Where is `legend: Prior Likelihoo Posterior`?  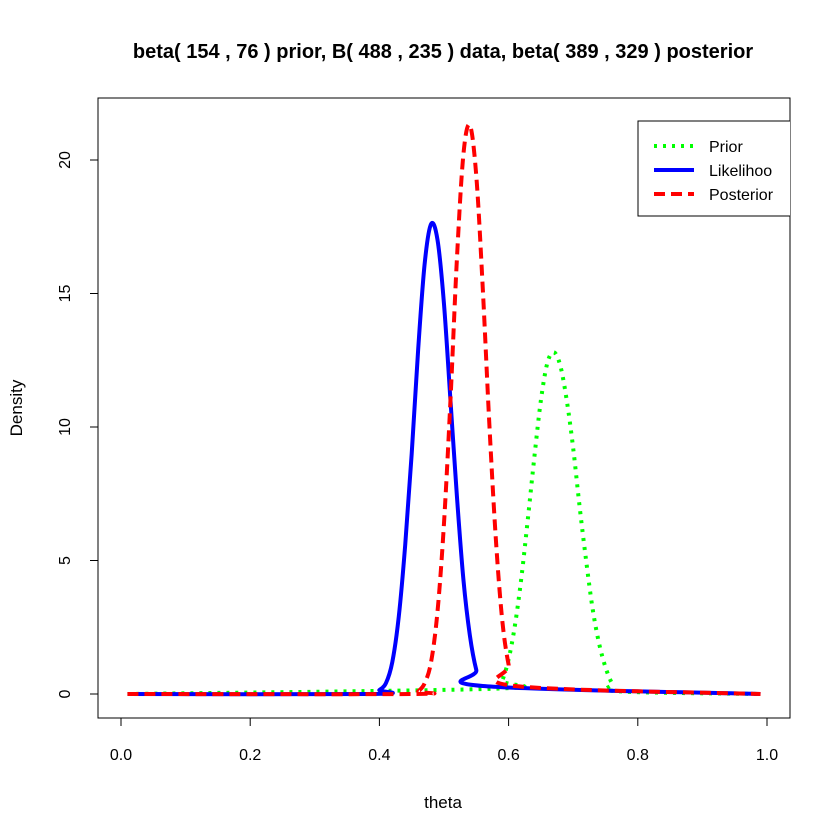 legend: Prior Likelihoo Posterior is located at coordinates (713, 168).